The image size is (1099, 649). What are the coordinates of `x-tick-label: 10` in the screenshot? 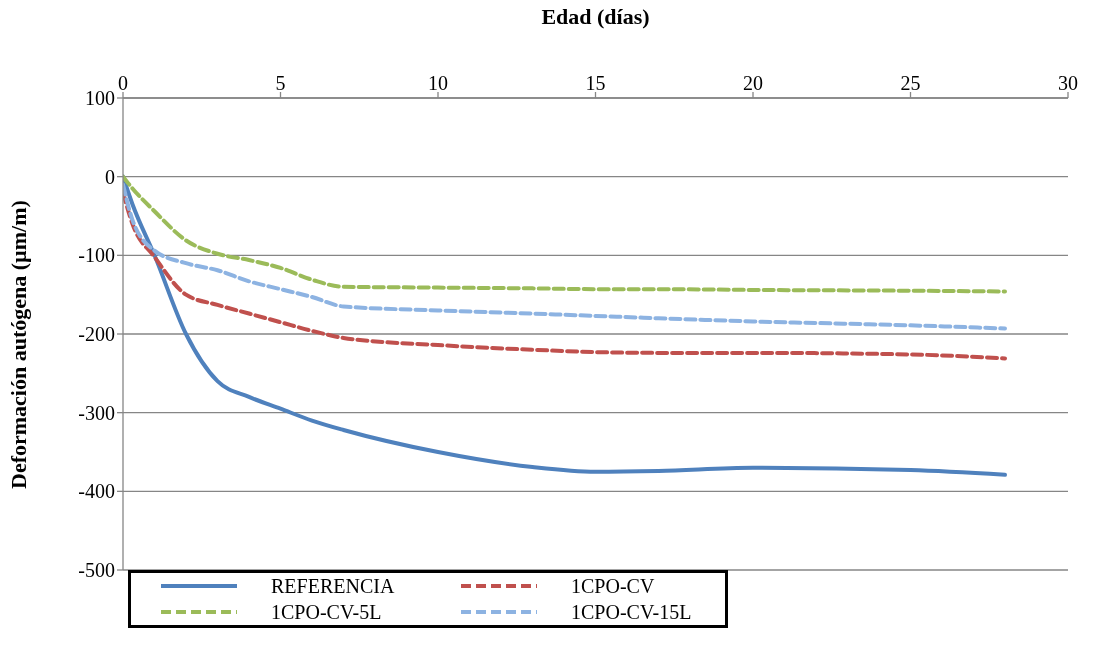 It's located at (438, 83).